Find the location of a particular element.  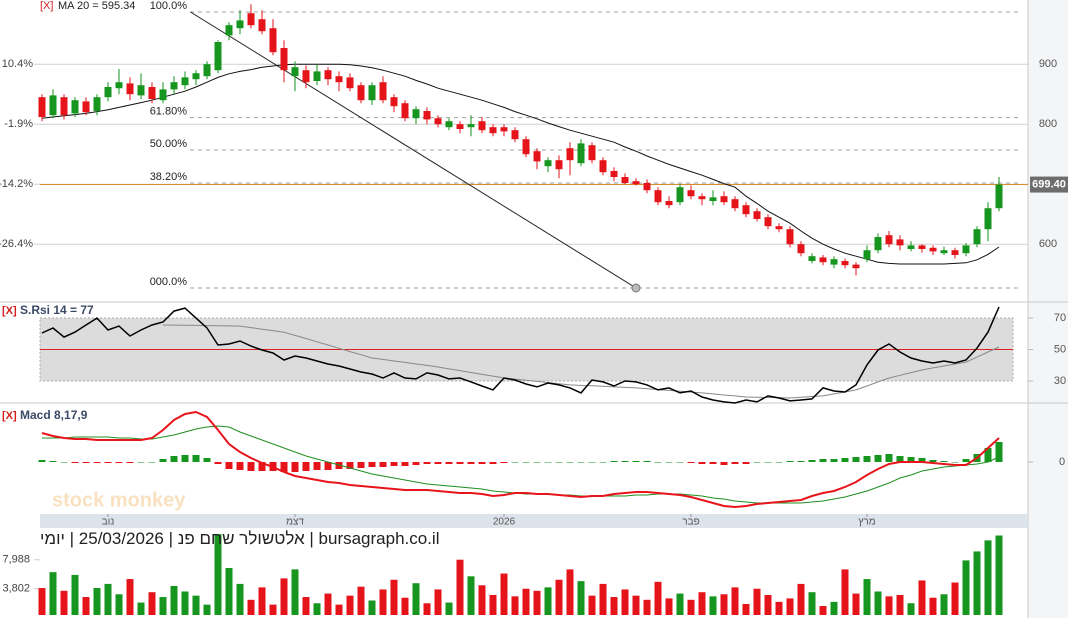

y-tick-label: 0 is located at coordinates (1062, 462).